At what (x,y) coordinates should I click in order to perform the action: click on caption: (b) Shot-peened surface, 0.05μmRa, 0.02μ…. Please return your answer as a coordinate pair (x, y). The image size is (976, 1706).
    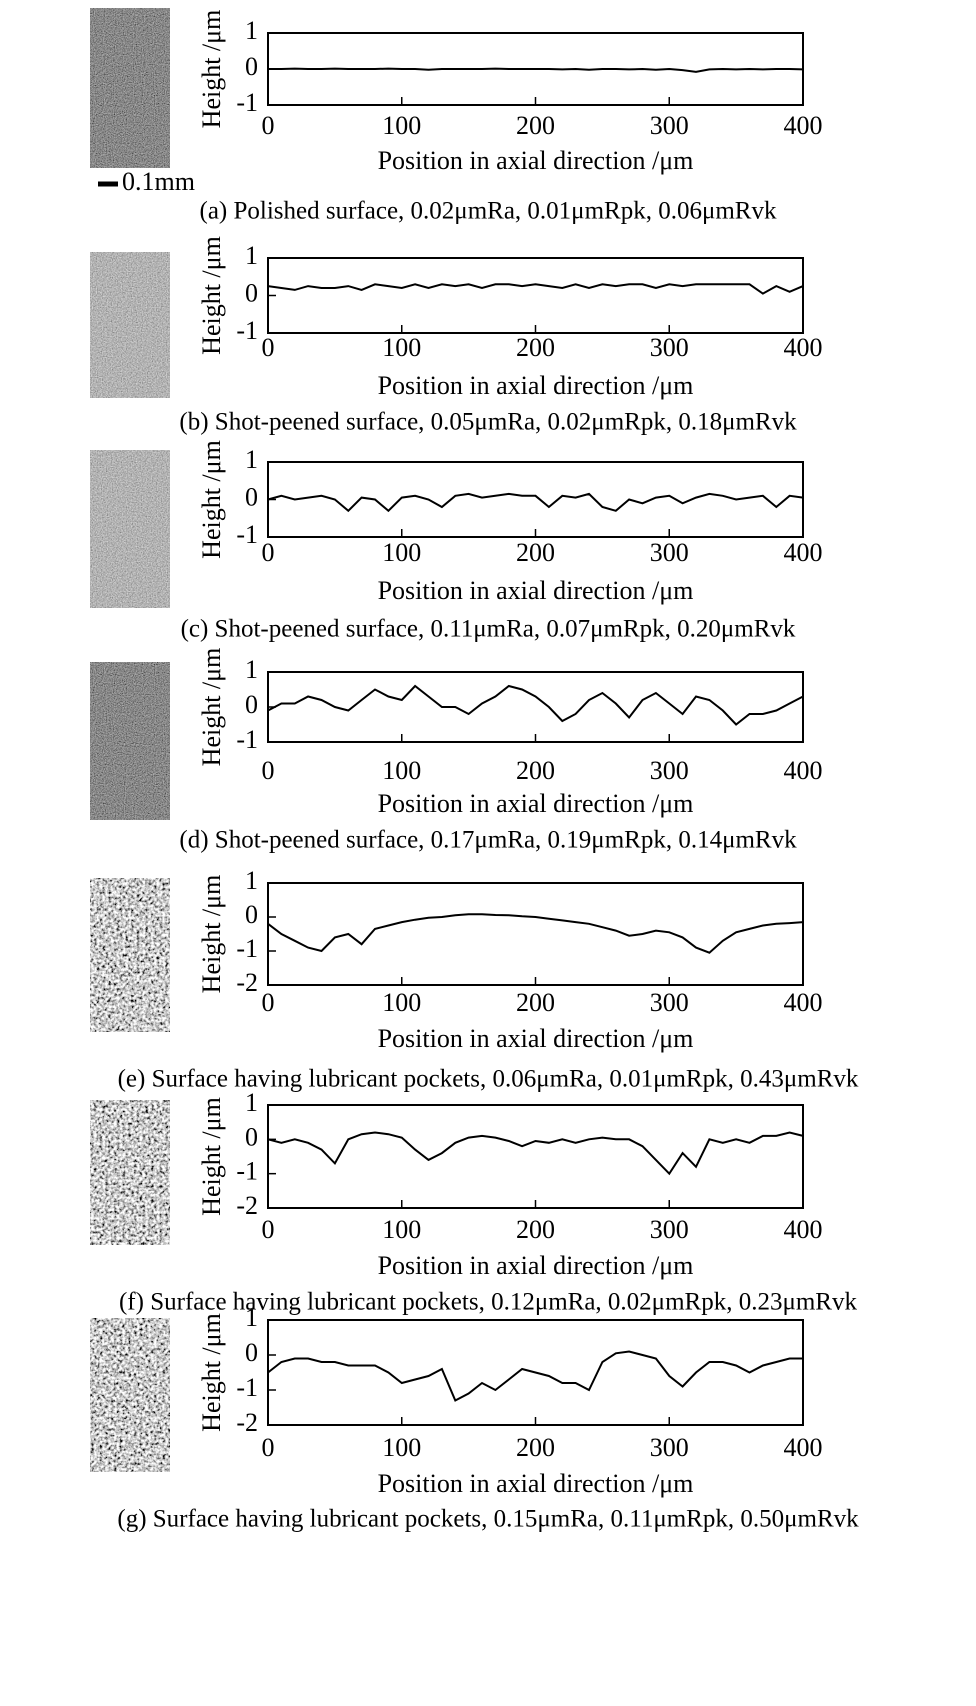
    Looking at the image, I should click on (488, 422).